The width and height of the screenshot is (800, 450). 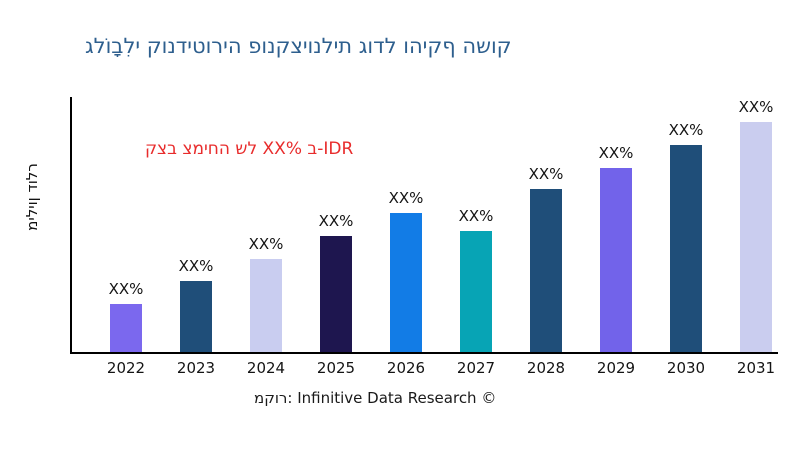 What do you see at coordinates (686, 368) in the screenshot?
I see `x-tick-label-2030: 2030` at bounding box center [686, 368].